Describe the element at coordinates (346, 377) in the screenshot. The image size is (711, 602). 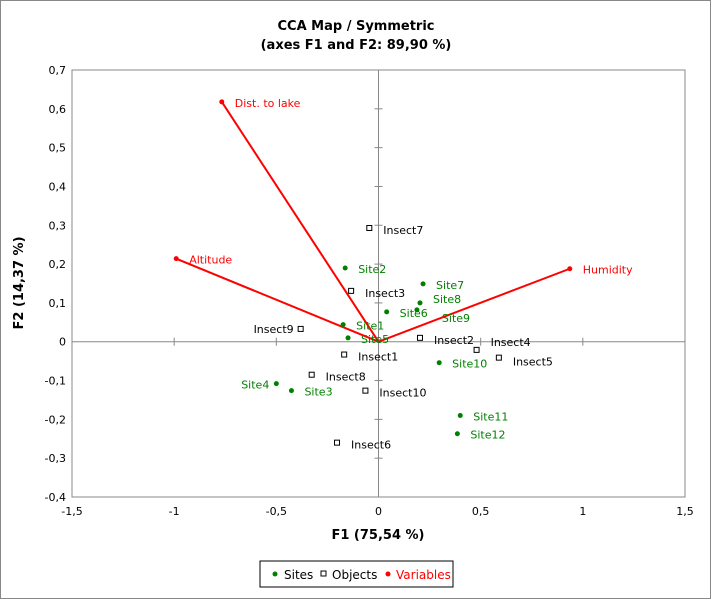
I see `object-label: Insect8` at that location.